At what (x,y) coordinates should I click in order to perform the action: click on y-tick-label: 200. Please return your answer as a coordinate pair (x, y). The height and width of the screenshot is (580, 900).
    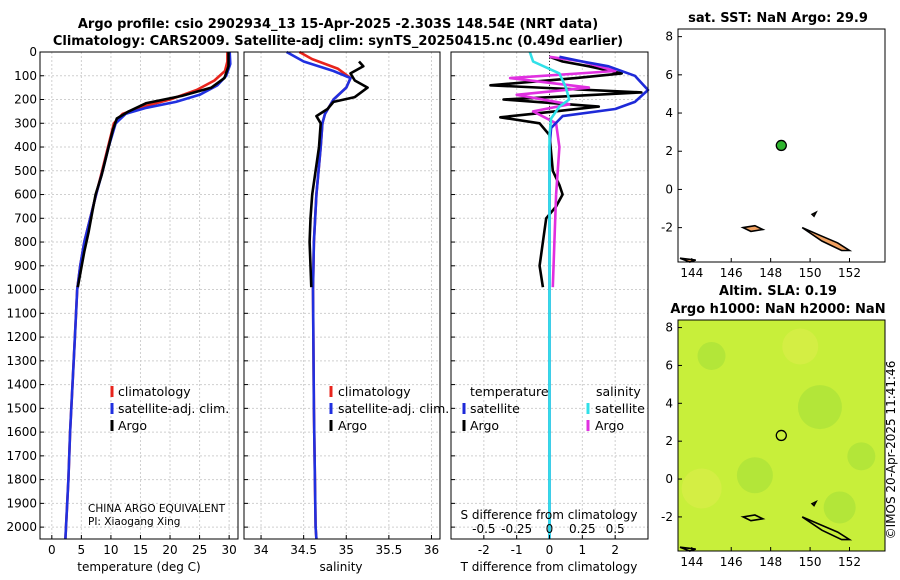
    Looking at the image, I should click on (25, 100).